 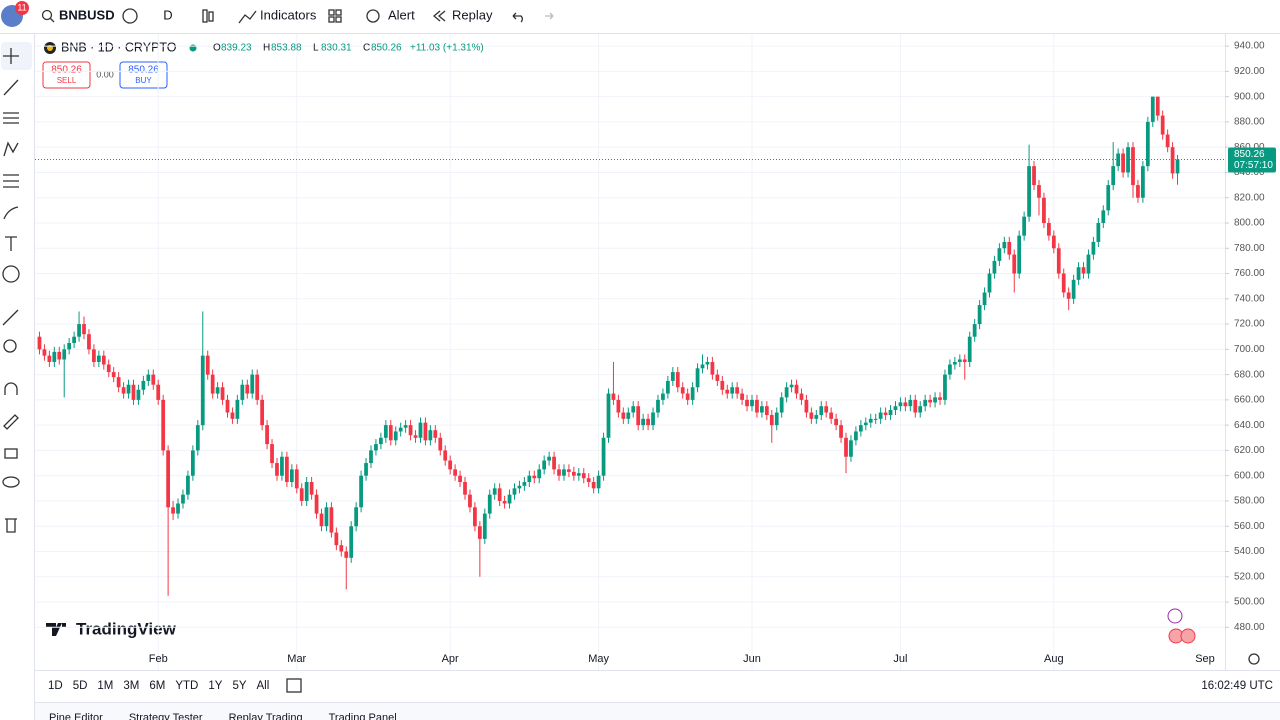 What do you see at coordinates (105, 686) in the screenshot?
I see `range-button: 1M` at bounding box center [105, 686].